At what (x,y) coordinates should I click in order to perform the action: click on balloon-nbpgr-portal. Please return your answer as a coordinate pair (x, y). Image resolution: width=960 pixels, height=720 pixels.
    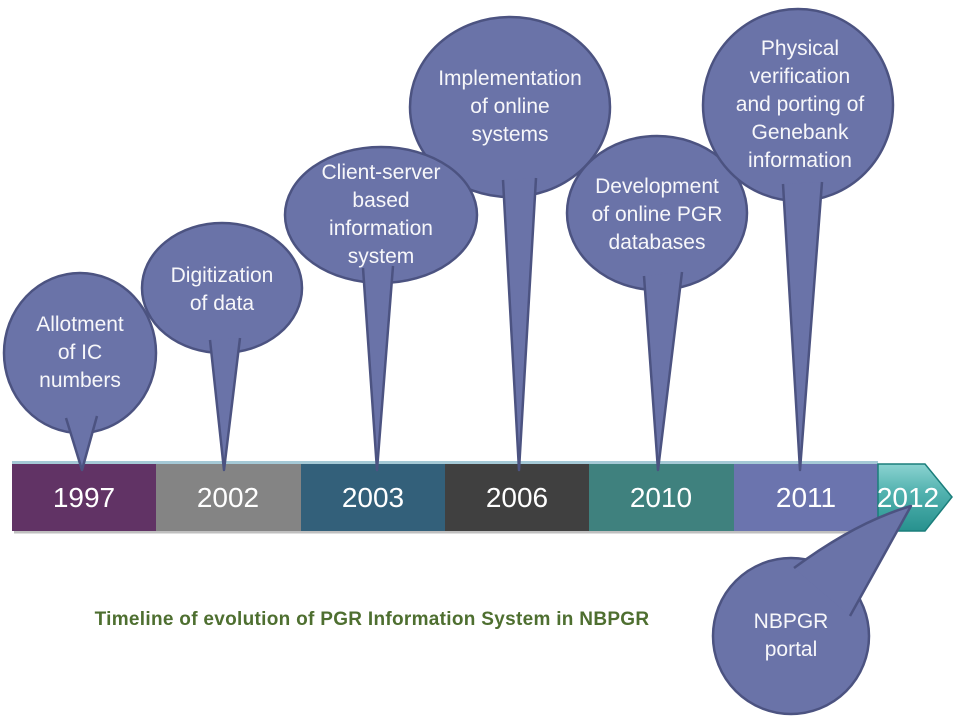
    Looking at the image, I should click on (812, 610).